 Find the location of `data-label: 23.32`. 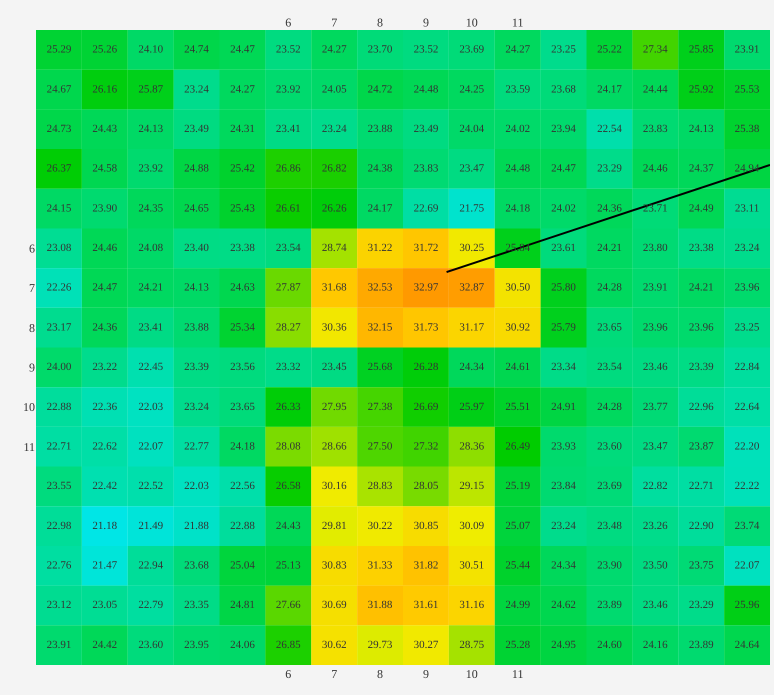

data-label: 23.32 is located at coordinates (288, 367).